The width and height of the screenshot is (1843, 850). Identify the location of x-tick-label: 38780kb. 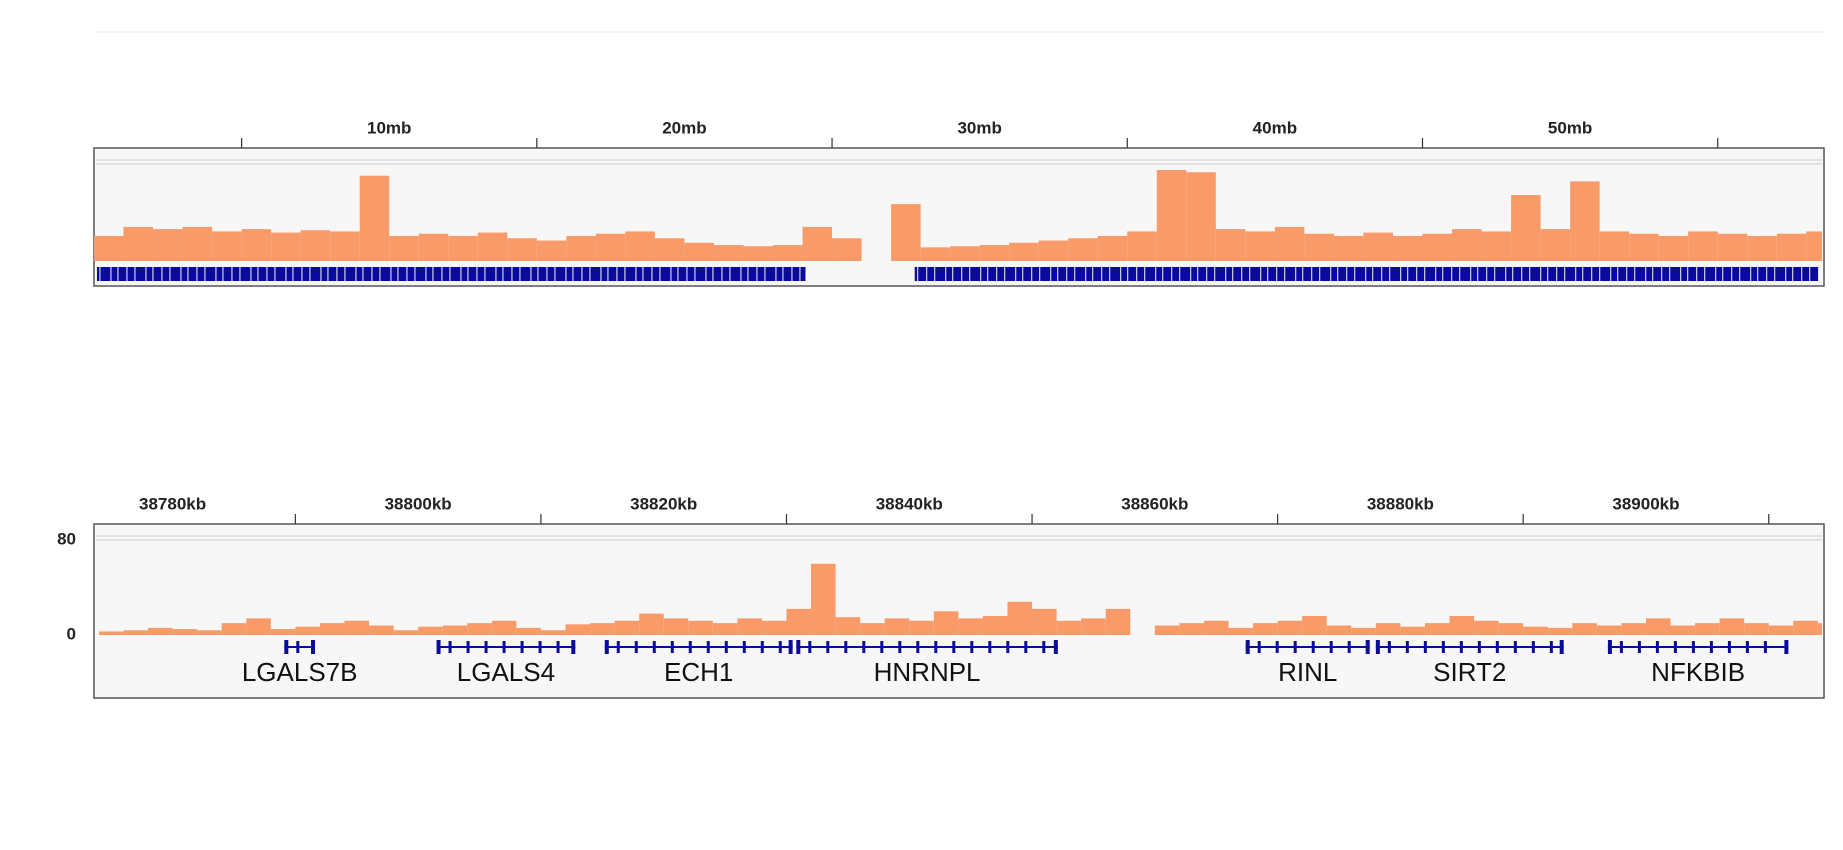
(172, 503).